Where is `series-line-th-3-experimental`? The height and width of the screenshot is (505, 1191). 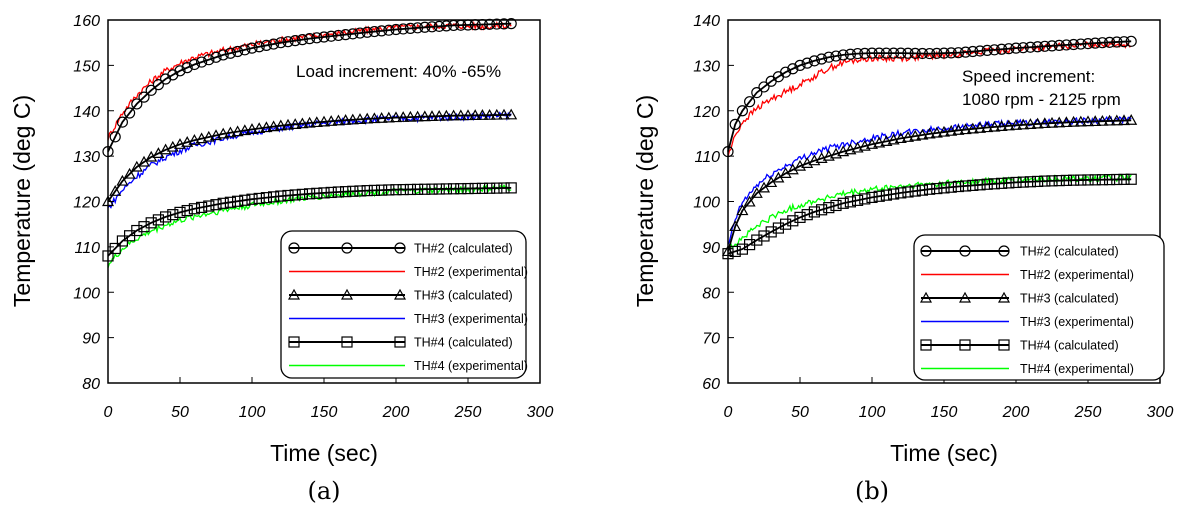
series-line-th-3-experimental is located at coordinates (309, 160).